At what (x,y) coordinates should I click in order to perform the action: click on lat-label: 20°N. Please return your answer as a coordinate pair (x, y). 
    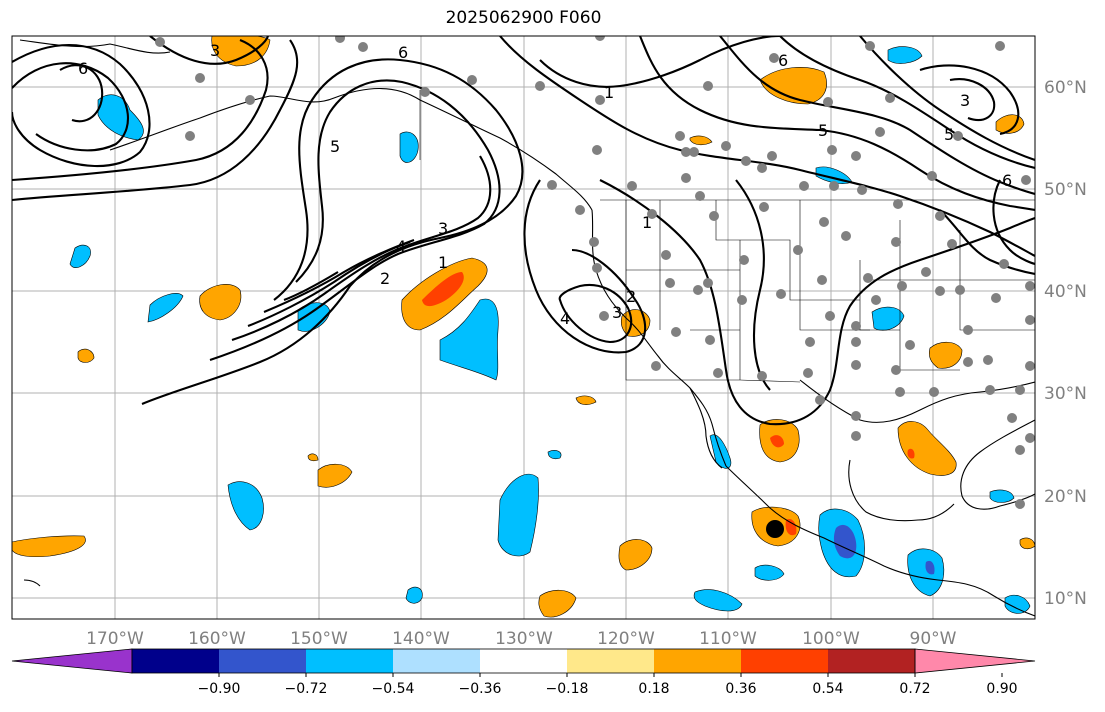
    Looking at the image, I should click on (1065, 497).